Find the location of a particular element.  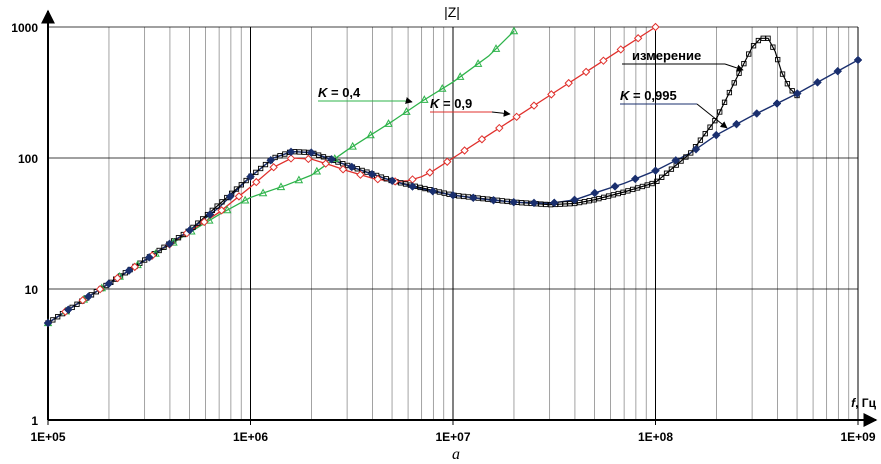

series-label-value: = 0,4 is located at coordinates (344, 92).